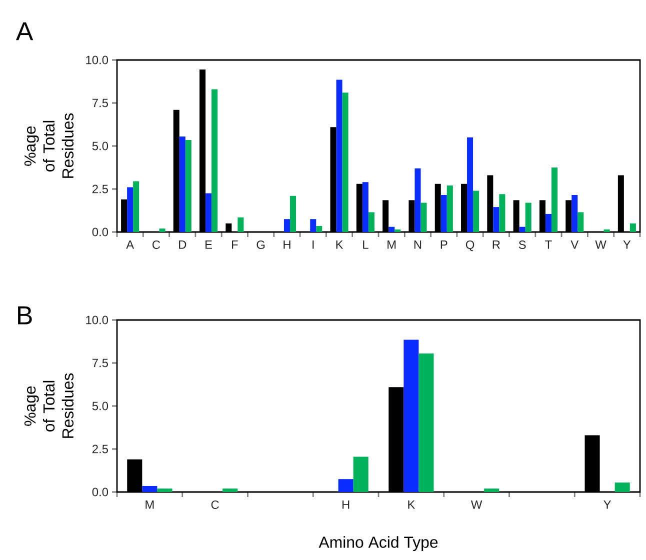 The width and height of the screenshot is (646, 560). I want to click on x-tick-label: L, so click(365, 244).